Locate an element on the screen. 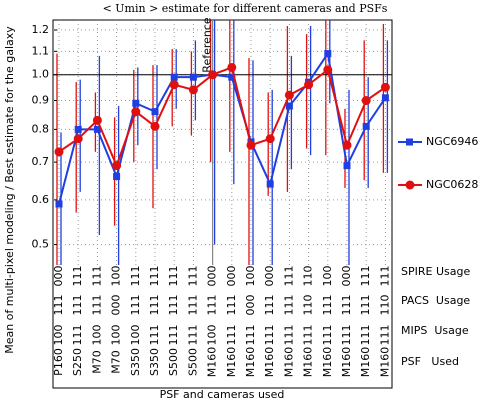  y-tick-label: 0.5 is located at coordinates (41, 244).